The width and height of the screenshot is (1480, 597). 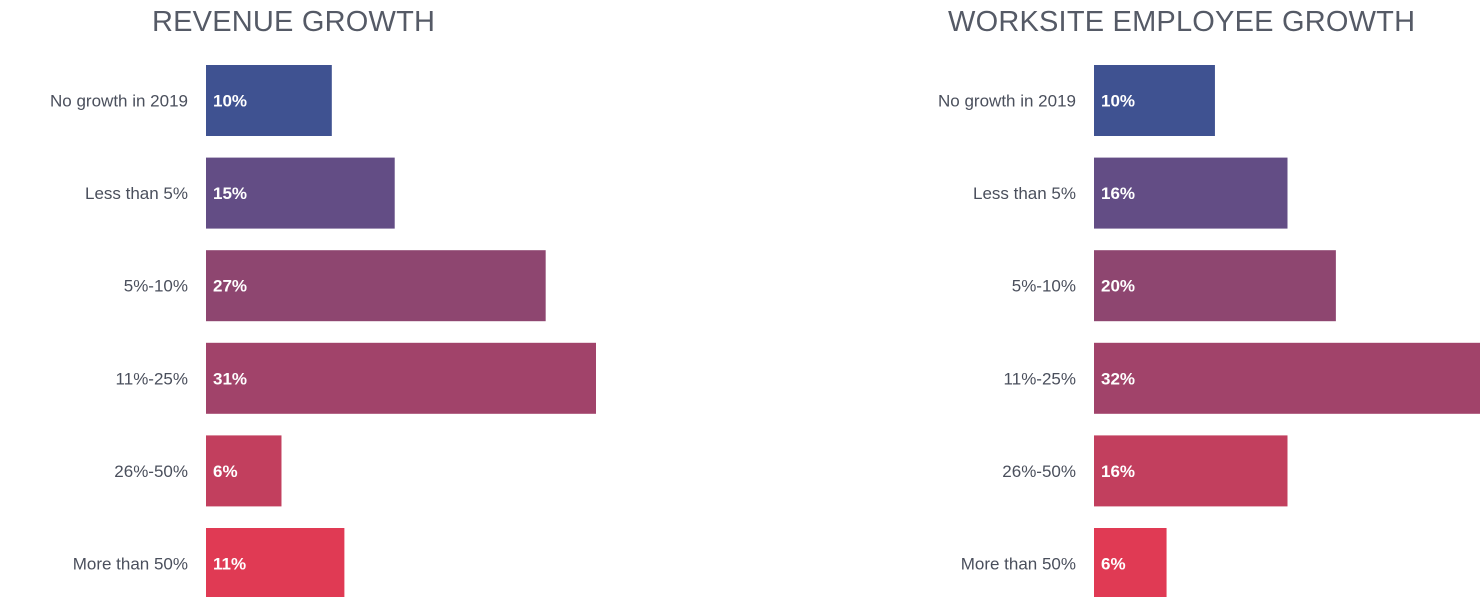 What do you see at coordinates (230, 378) in the screenshot?
I see `data-label: 31%` at bounding box center [230, 378].